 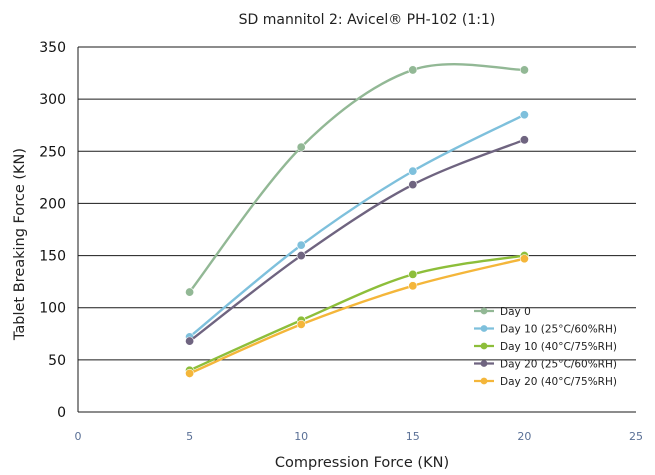 I want to click on legend-label: Day 20 (25°C/60%RH), so click(x=558, y=365).